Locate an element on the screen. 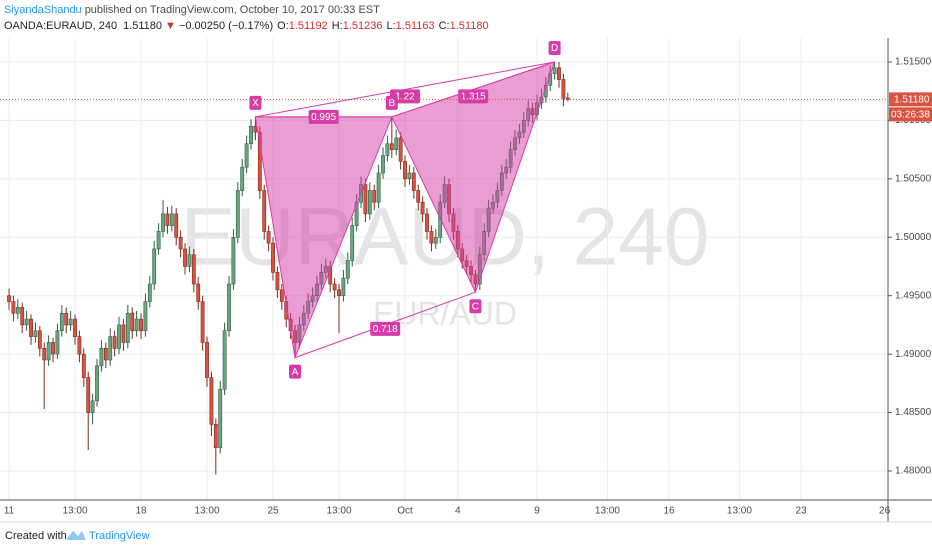  ohlc-key: H: is located at coordinates (337, 26).